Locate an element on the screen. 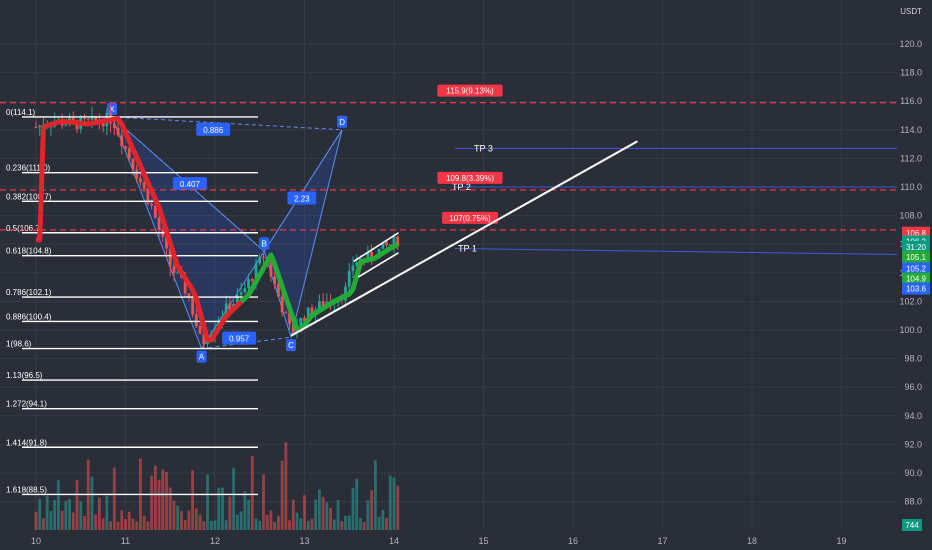  y-tick-label: 118.0 is located at coordinates (911, 73).